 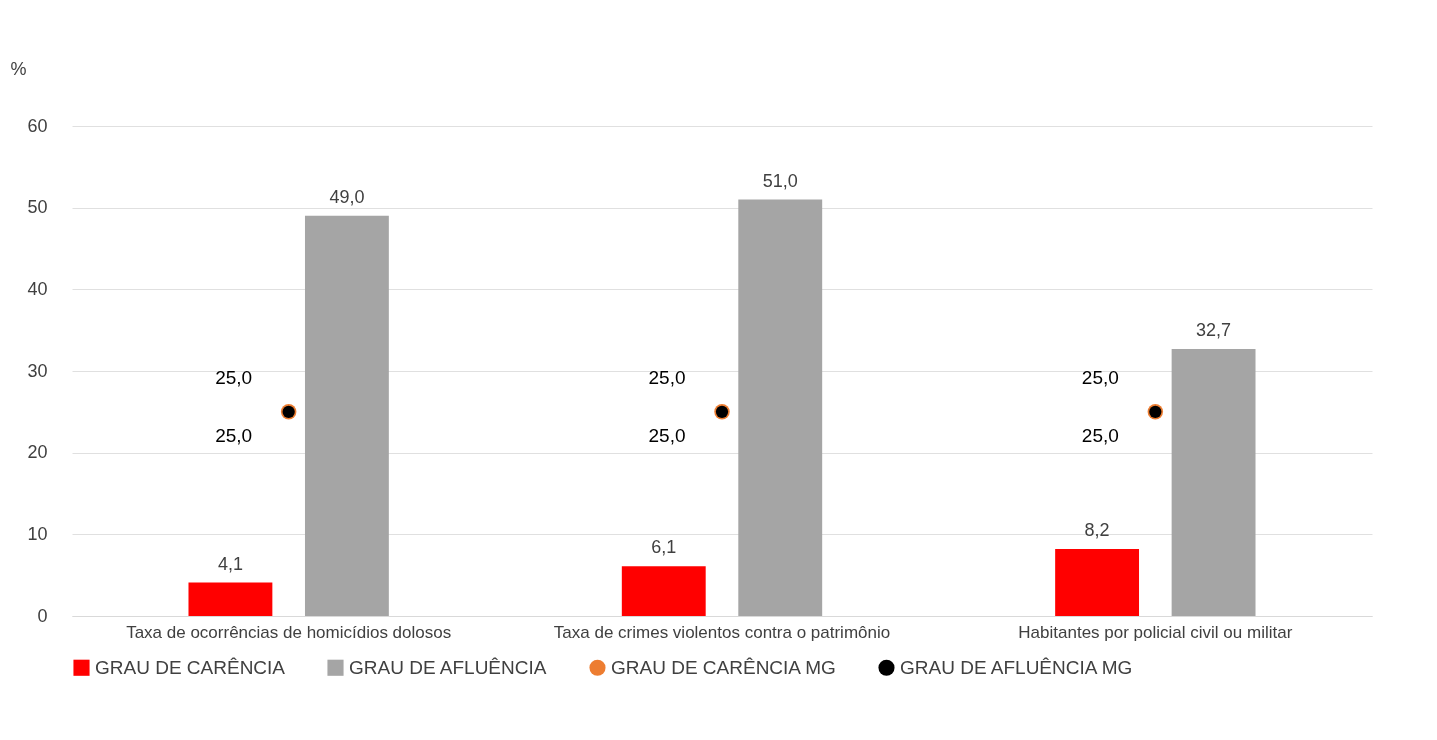 What do you see at coordinates (289, 632) in the screenshot?
I see `x-tick-label: Taxa de ocorrências de homicídios dolosos` at bounding box center [289, 632].